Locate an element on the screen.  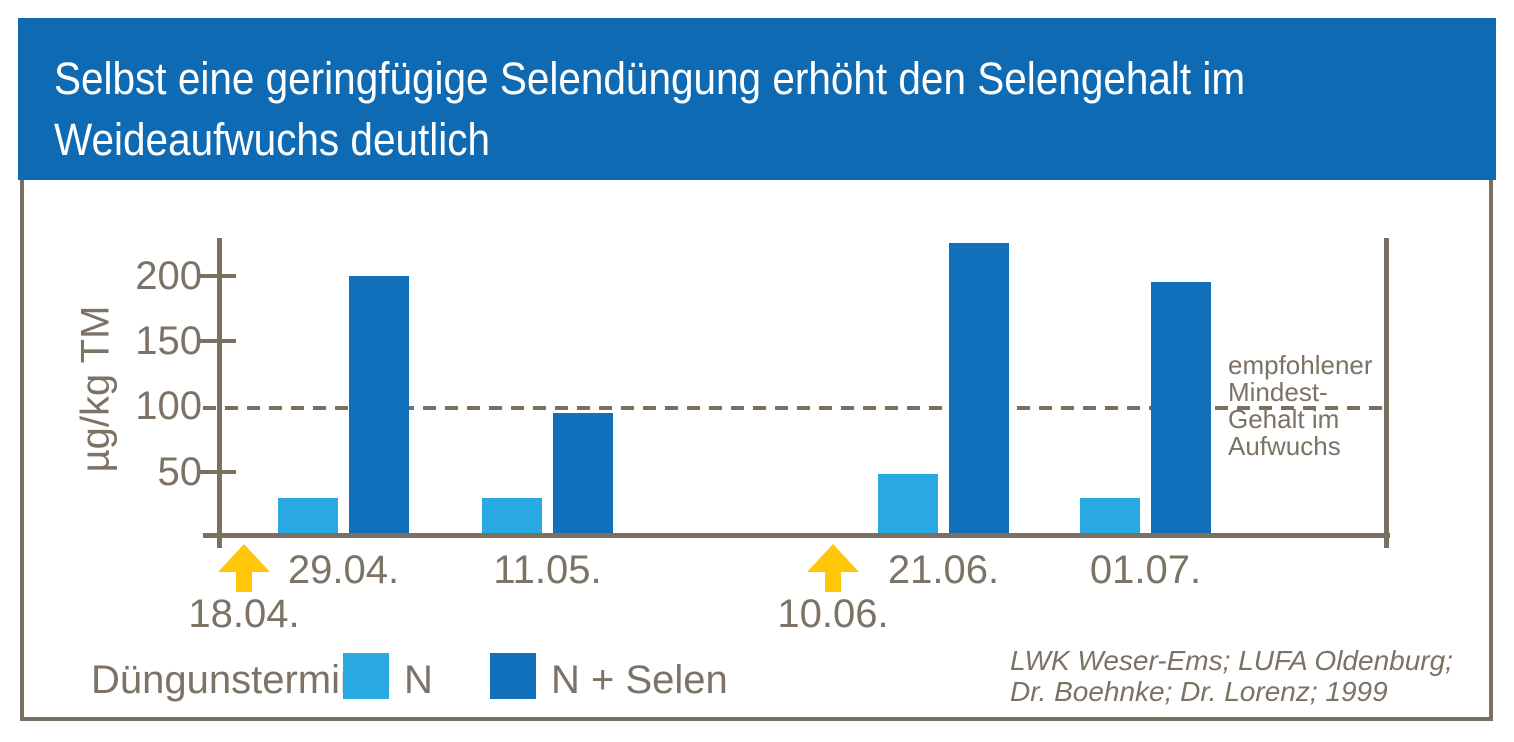
annotation-line-2: Mindest- is located at coordinates (1278, 392).